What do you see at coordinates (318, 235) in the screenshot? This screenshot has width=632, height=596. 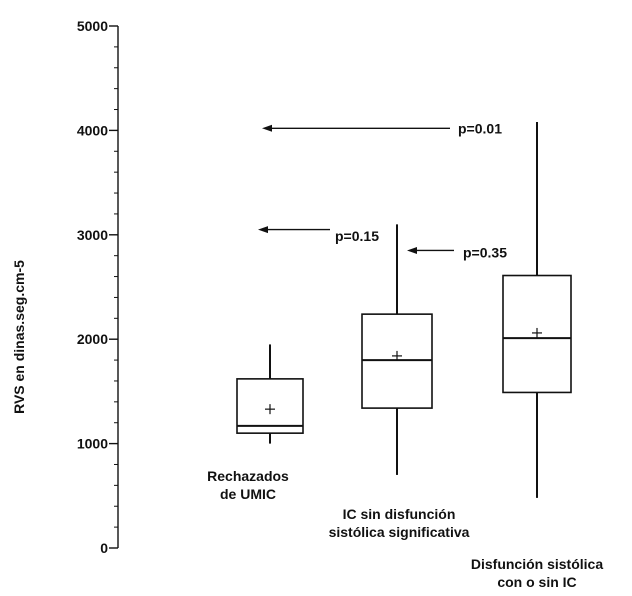 I see `pvalue-annotation: p=0.15` at bounding box center [318, 235].